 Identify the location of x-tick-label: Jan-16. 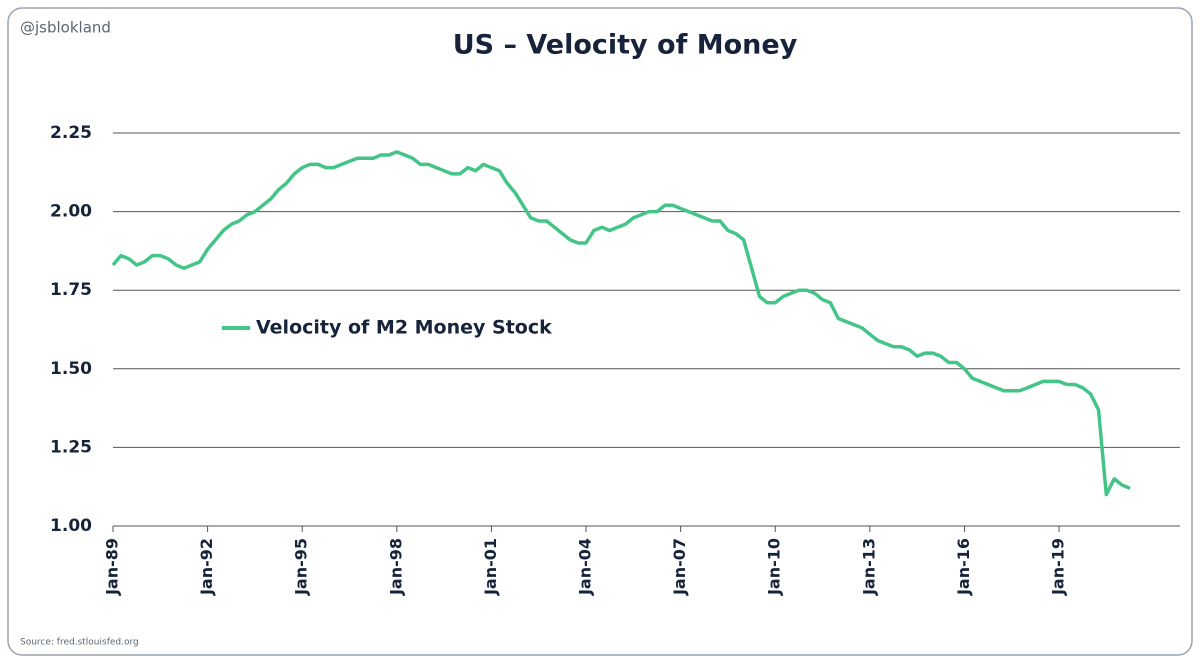
(963, 567).